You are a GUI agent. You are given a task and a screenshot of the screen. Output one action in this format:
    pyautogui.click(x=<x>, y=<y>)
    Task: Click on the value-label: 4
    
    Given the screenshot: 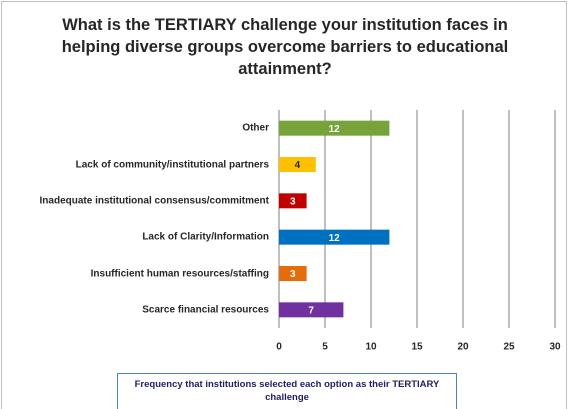 What is the action you would take?
    pyautogui.click(x=298, y=165)
    